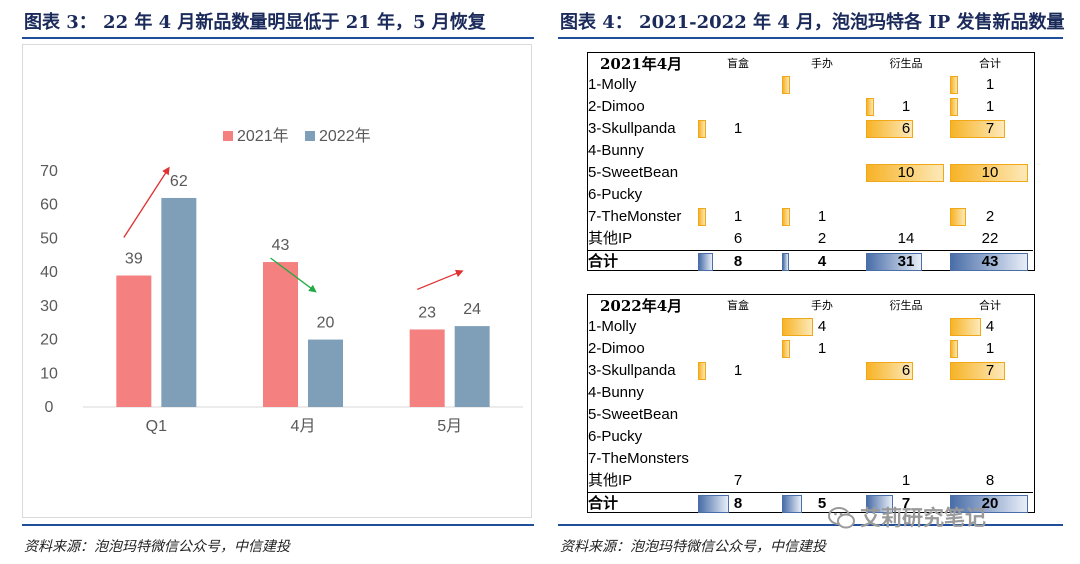 The height and width of the screenshot is (564, 1080). Describe the element at coordinates (179, 302) in the screenshot. I see `bar-Q1-2022年` at that location.